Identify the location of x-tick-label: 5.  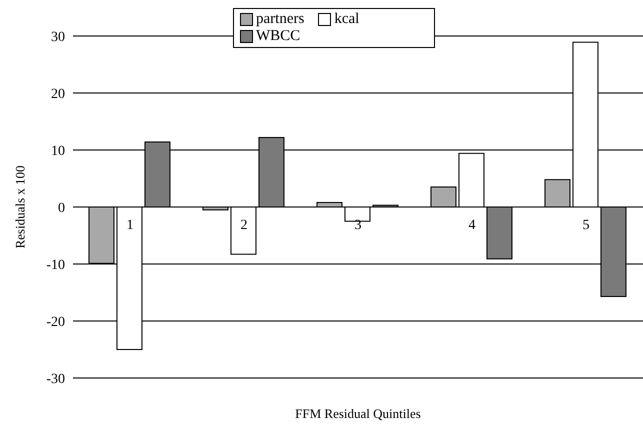
(586, 225).